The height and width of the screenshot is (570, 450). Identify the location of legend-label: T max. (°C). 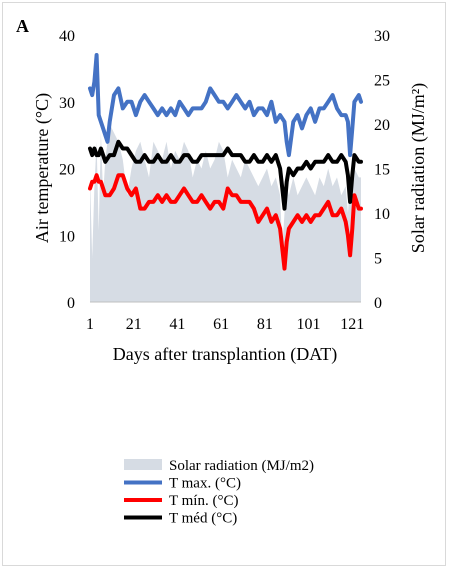
(205, 484).